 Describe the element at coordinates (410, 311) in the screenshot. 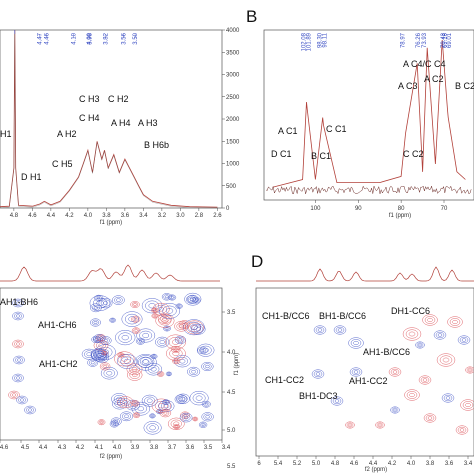

I see `annotation-dh1-cc6: DH1-CC6` at that location.